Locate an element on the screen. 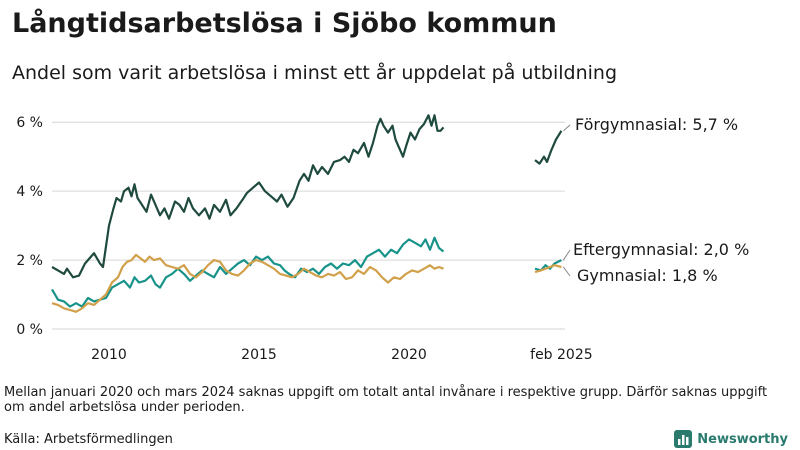  eftergymnasial-label-leader is located at coordinates (566, 255).